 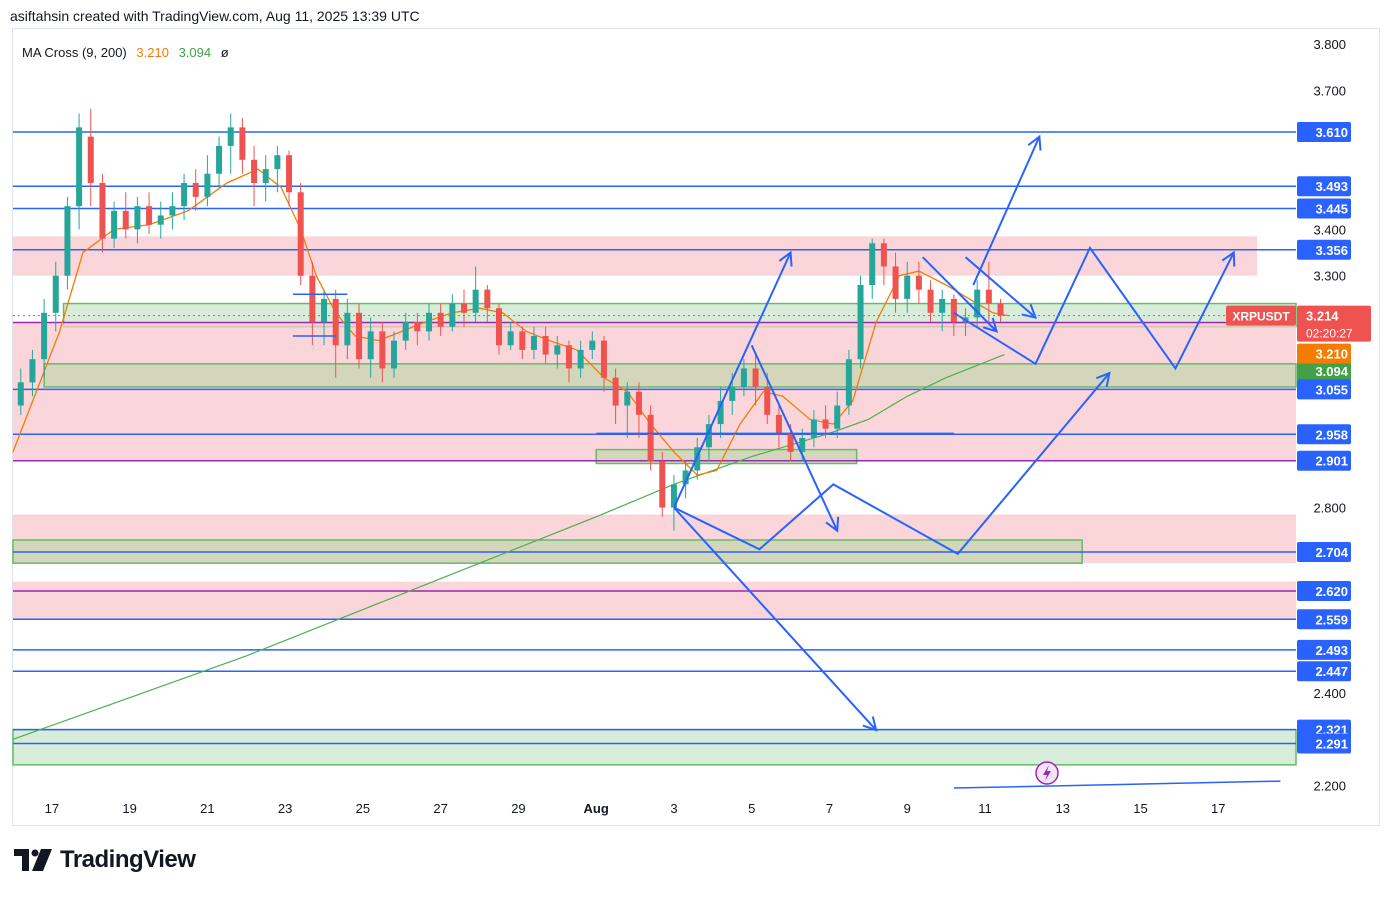 I want to click on x-tick-label: Aug, so click(x=596, y=808).